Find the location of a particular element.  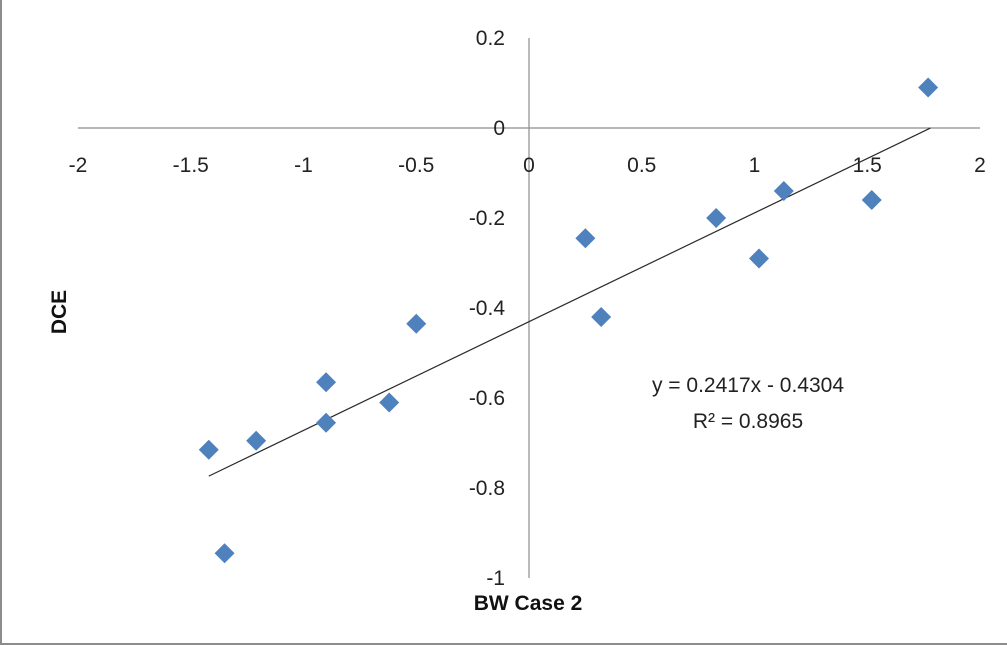

x-tick-label: -1.5 is located at coordinates (191, 165).